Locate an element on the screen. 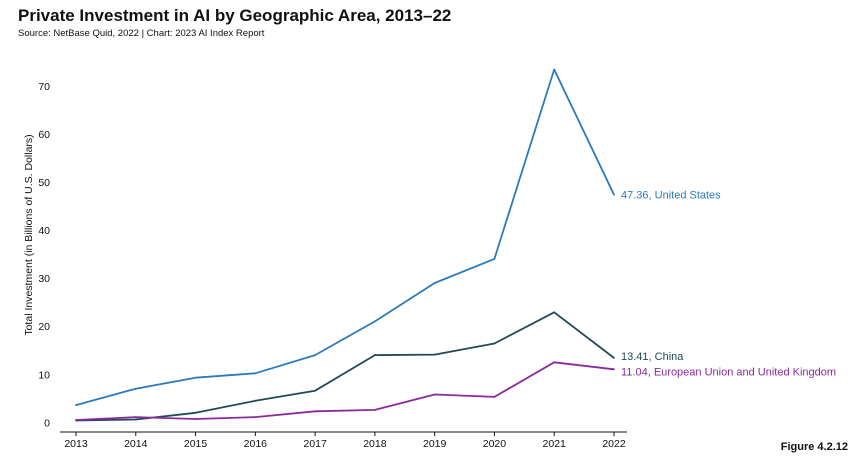 The height and width of the screenshot is (467, 862). x-tick-label: 2020 is located at coordinates (495, 444).